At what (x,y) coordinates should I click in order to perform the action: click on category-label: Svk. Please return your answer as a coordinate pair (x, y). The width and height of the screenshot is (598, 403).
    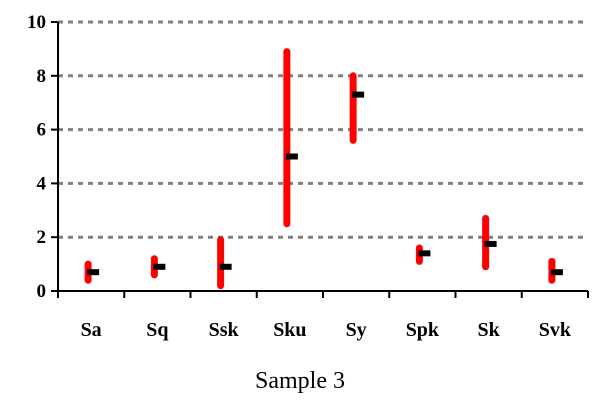
    Looking at the image, I should click on (555, 330).